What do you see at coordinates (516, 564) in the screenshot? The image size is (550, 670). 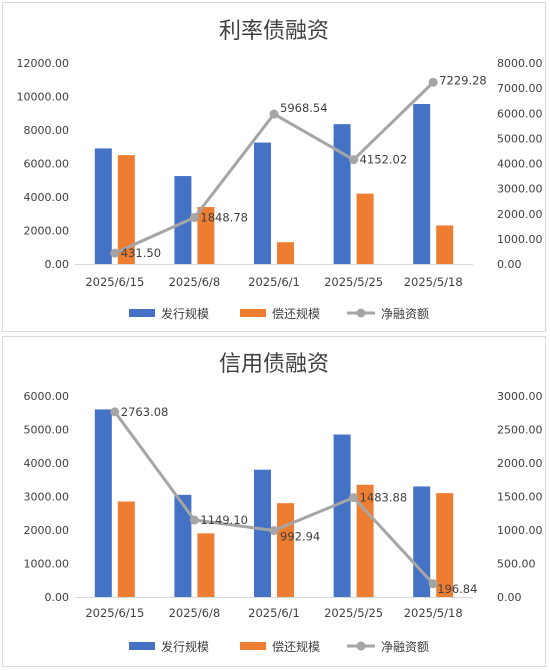 I see `y2-axis-tick-label: 500.00` at bounding box center [516, 564].